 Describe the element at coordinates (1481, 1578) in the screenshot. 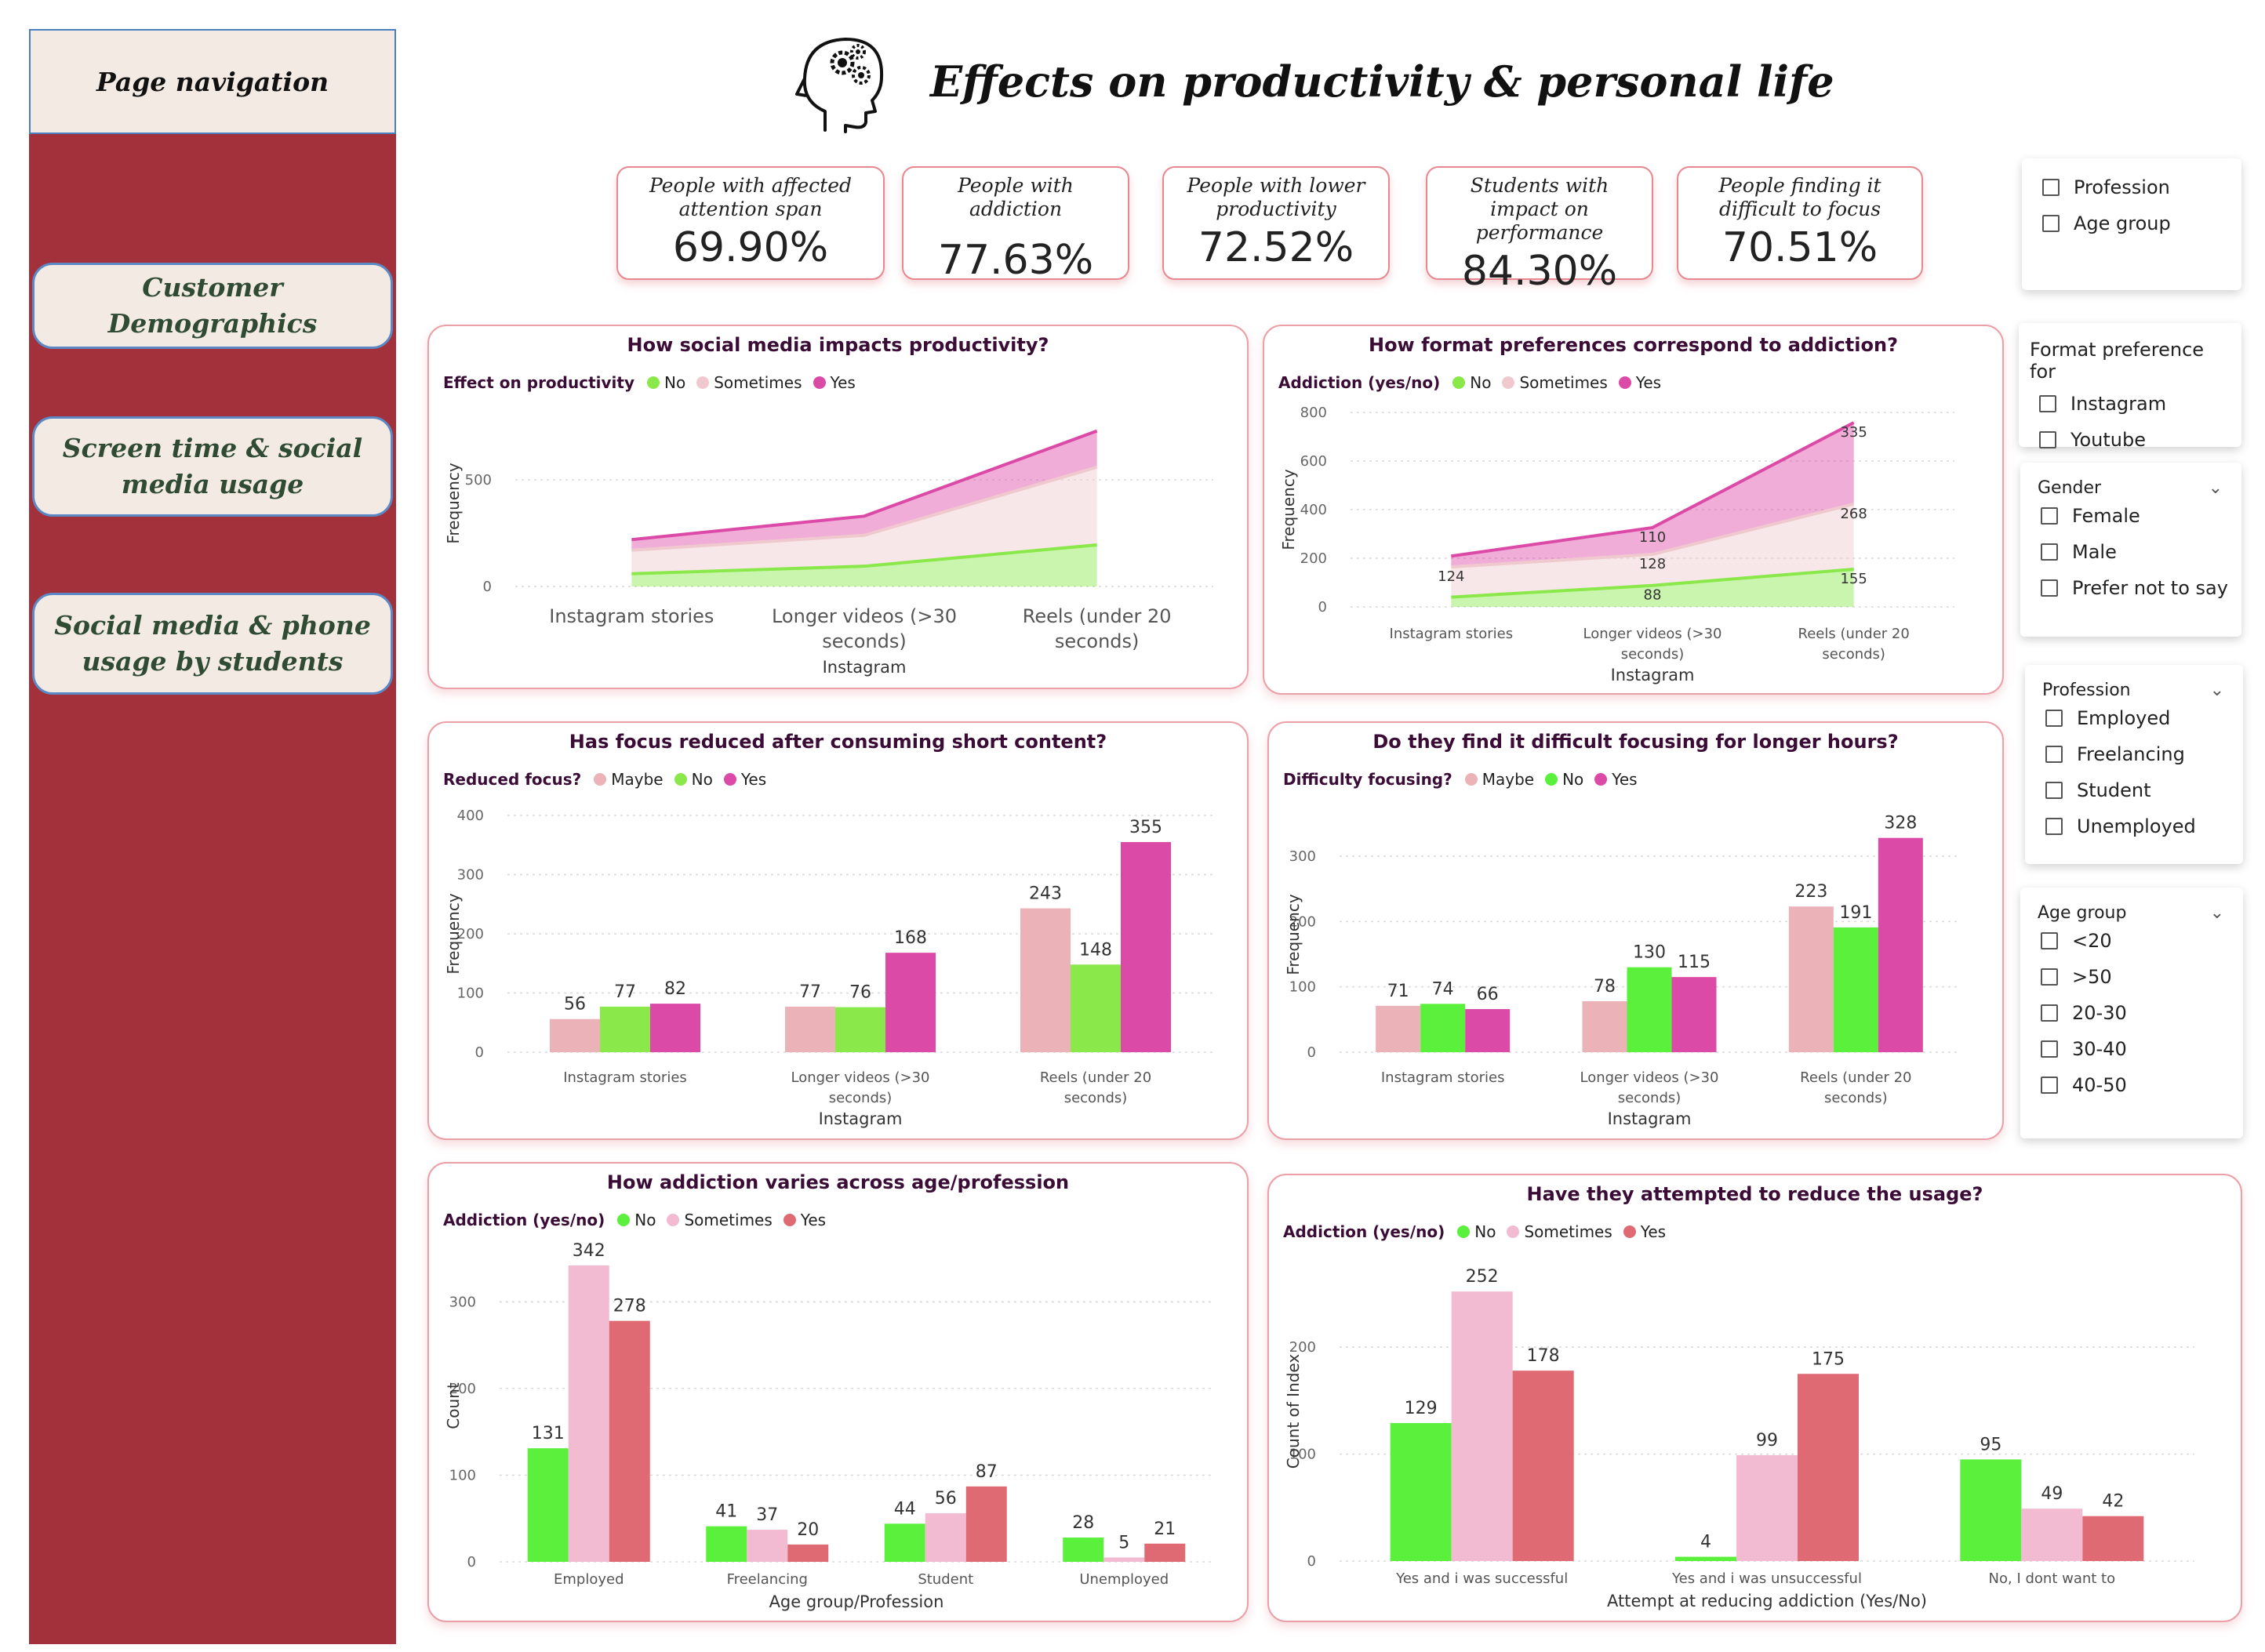

I see `x-tick-label: Yes and i was successful` at that location.